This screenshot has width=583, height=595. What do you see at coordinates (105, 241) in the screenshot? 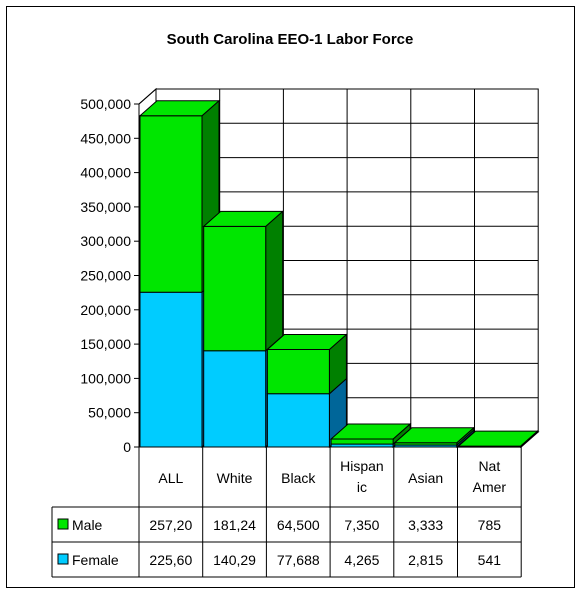
I see `y-tick-label: 300,000` at bounding box center [105, 241].